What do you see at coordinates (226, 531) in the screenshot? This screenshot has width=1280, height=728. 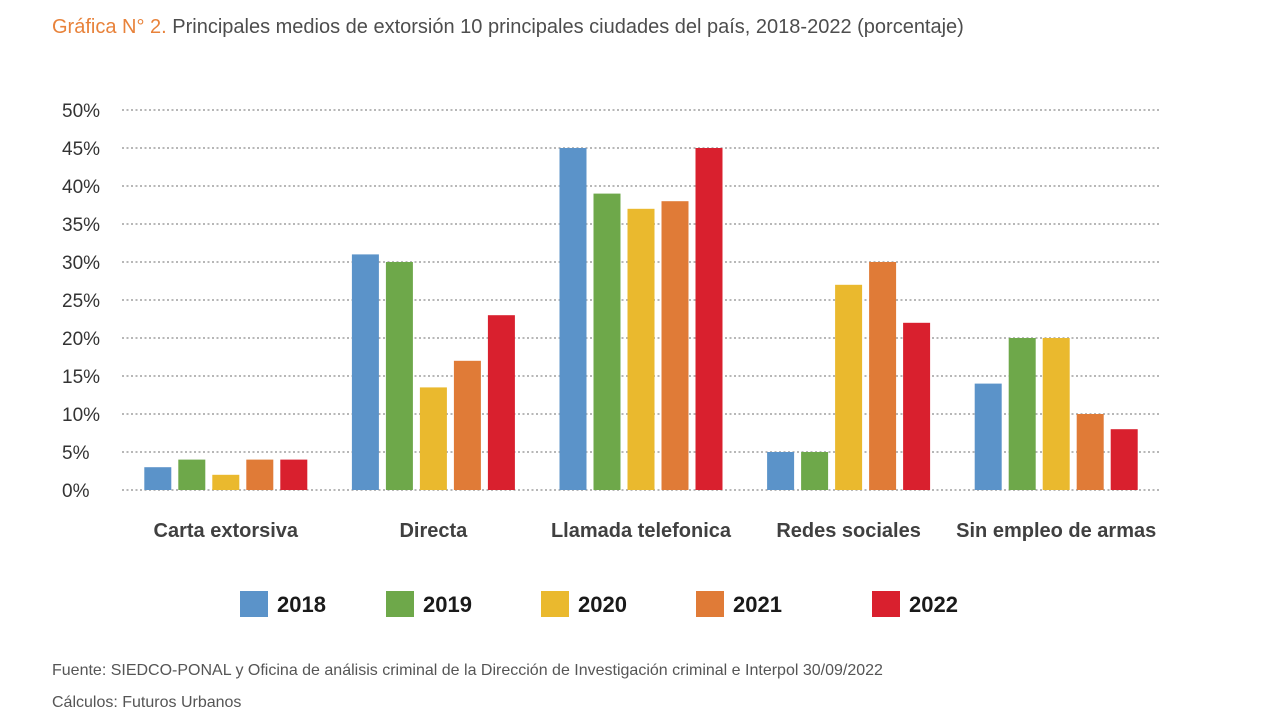 I see `x-category-label: Carta extorsiva` at bounding box center [226, 531].